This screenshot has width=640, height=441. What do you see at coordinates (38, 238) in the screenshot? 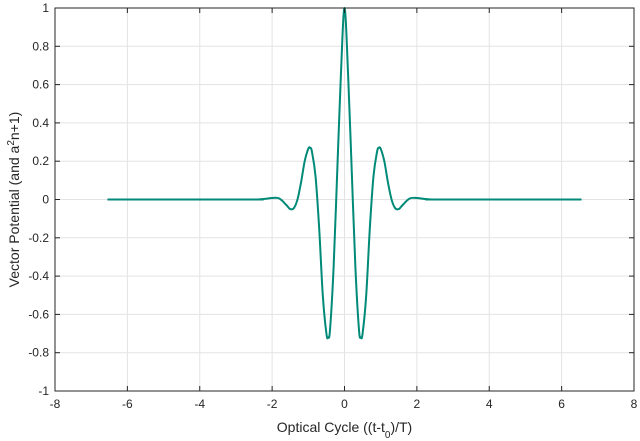
I see `y-tick-label: -0.2` at bounding box center [38, 238].